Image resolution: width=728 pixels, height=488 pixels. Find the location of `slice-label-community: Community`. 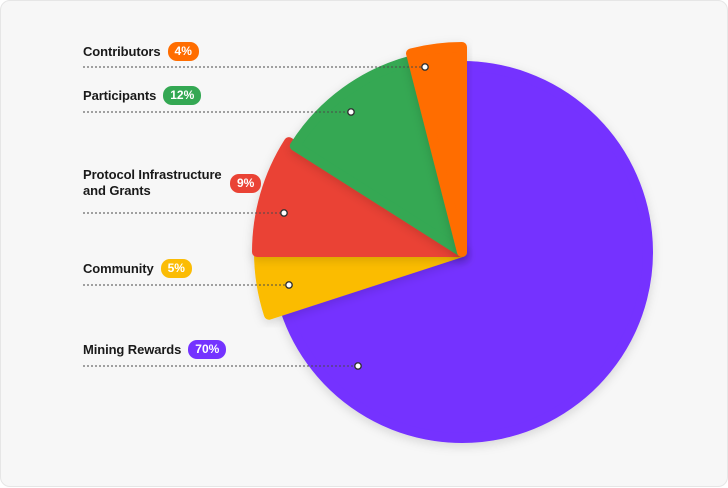

slice-label-community: Community is located at coordinates (118, 268).